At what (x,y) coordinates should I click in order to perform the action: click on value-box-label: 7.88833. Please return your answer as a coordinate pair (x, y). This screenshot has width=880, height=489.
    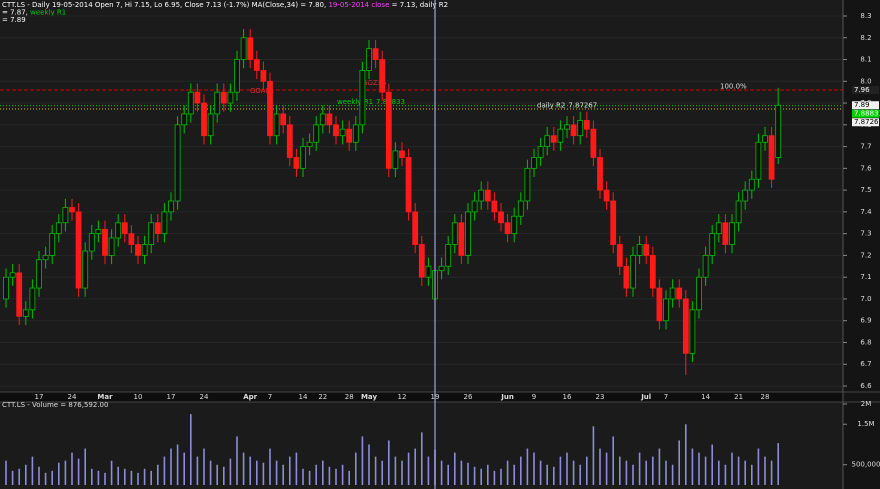
    Looking at the image, I should click on (867, 114).